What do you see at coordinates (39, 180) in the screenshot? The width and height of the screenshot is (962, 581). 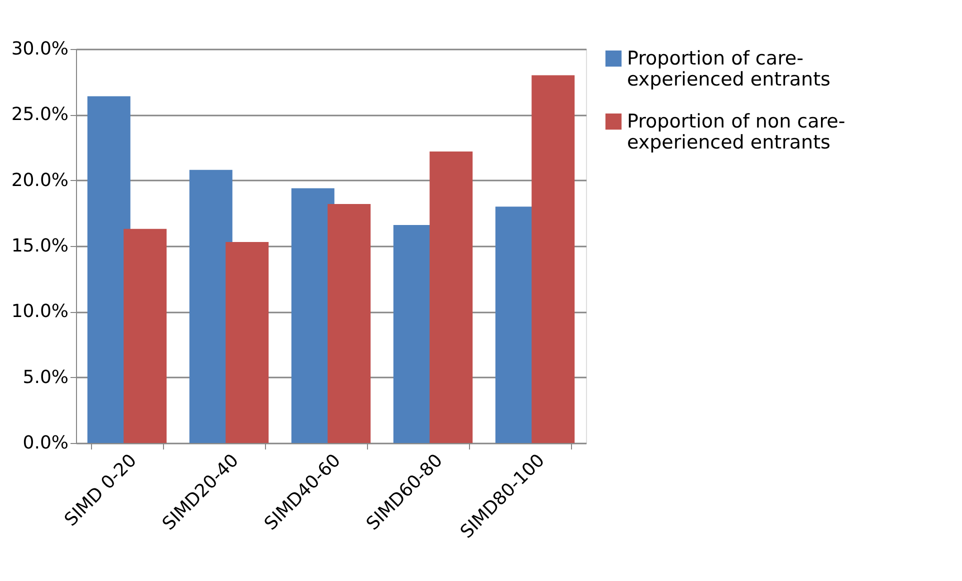 I see `y-tick-label: 20.0%` at bounding box center [39, 180].